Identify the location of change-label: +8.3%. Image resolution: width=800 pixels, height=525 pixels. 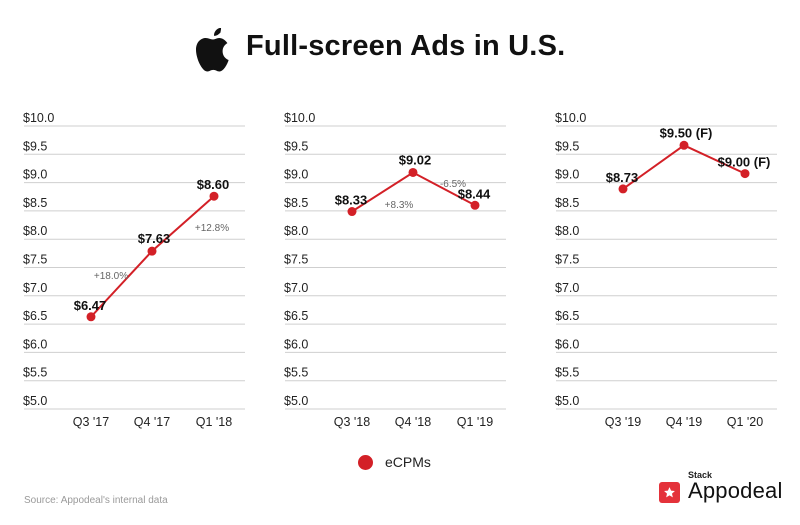
(399, 205).